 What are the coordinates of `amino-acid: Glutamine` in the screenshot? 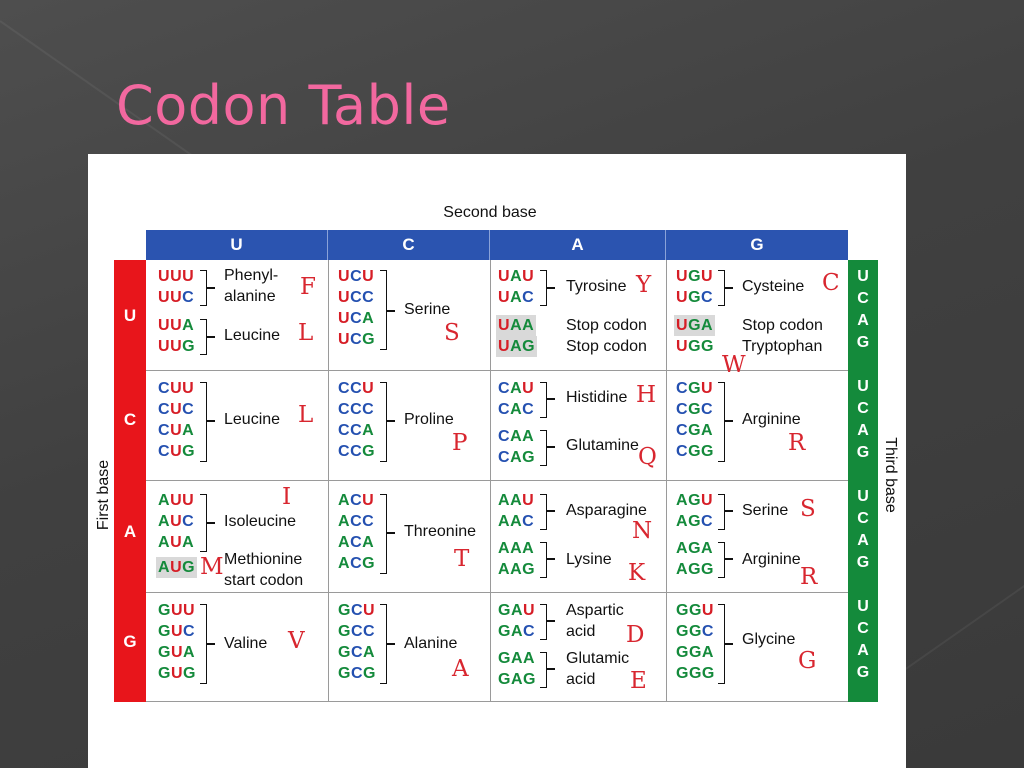 It's located at (602, 445).